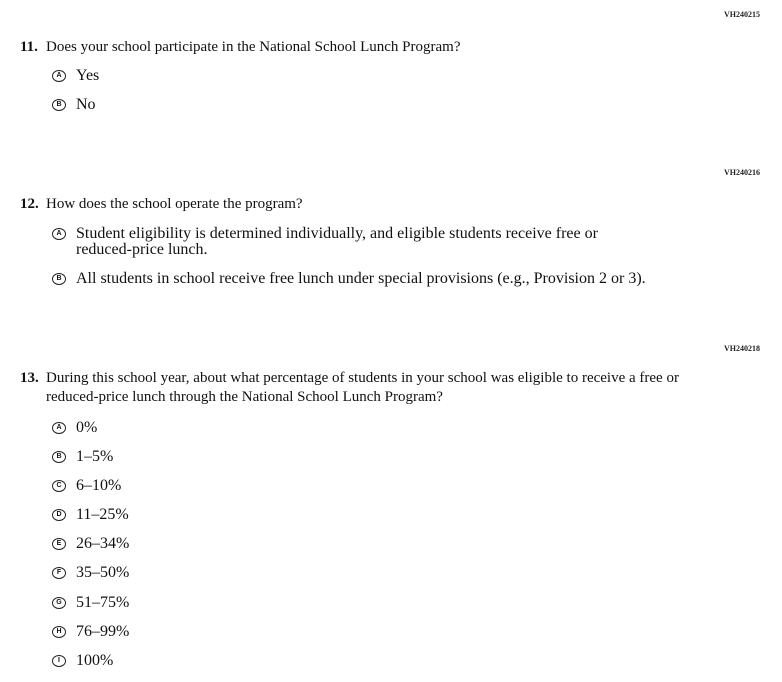 Image resolution: width=782 pixels, height=682 pixels. What do you see at coordinates (103, 602) in the screenshot?
I see `option-label: 51–75%` at bounding box center [103, 602].